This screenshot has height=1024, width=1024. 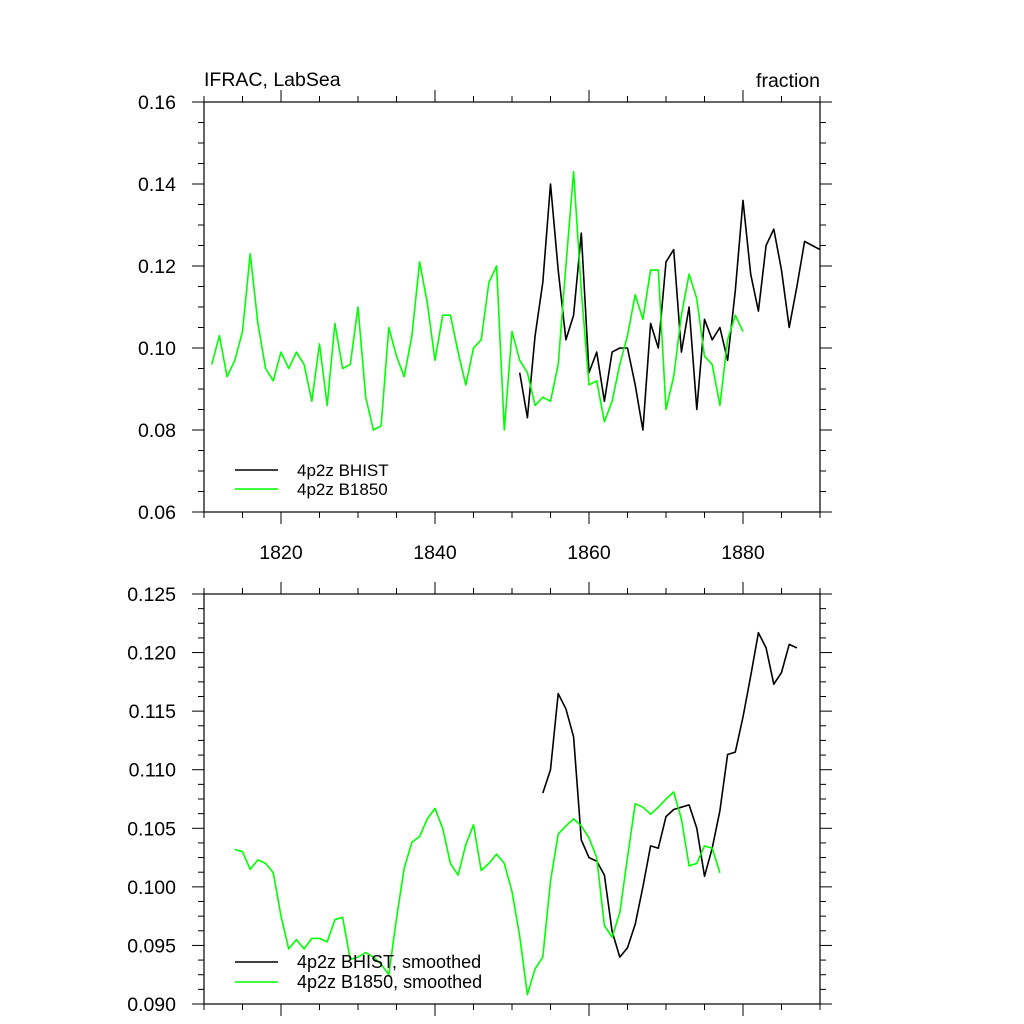 What do you see at coordinates (151, 654) in the screenshot?
I see `y-tick-label: 0.120` at bounding box center [151, 654].